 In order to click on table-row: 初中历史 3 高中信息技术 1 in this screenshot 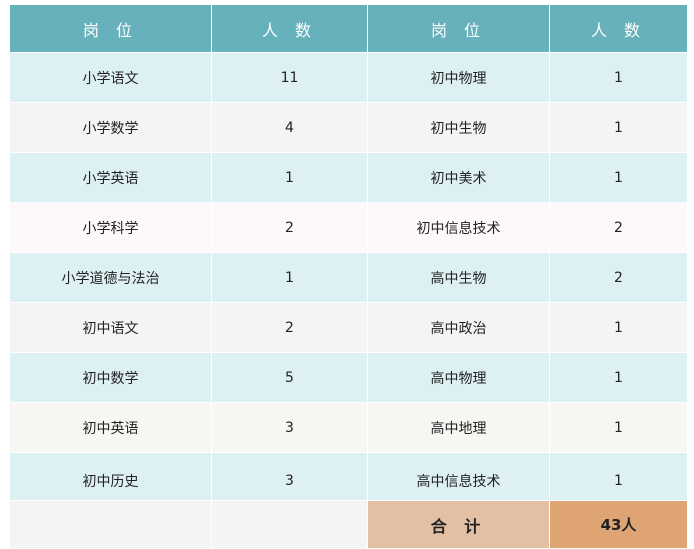, I will do `click(348, 476)`.